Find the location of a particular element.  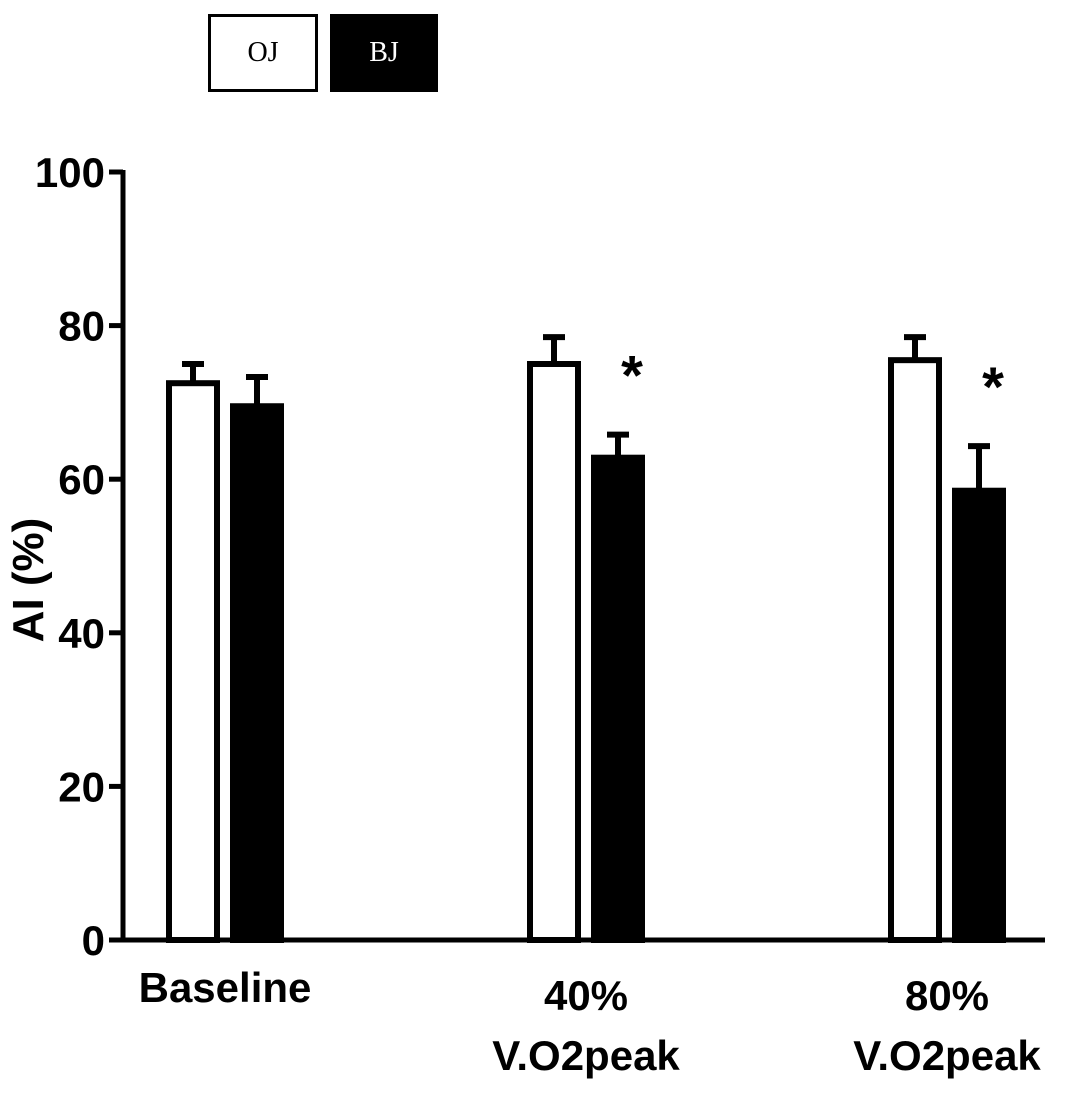

y-tick-label: 100 is located at coordinates (70, 172).